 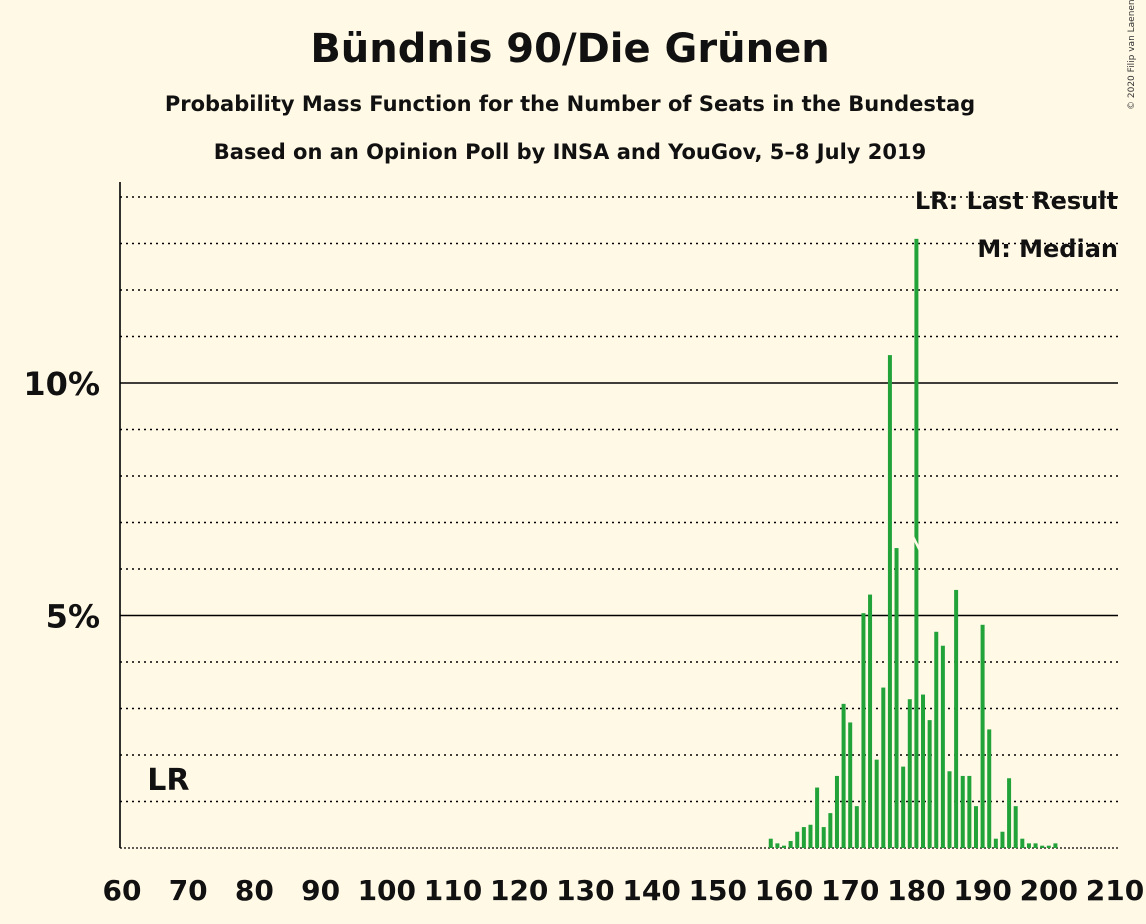 I want to click on x-tick-label: 130, so click(x=585, y=890).